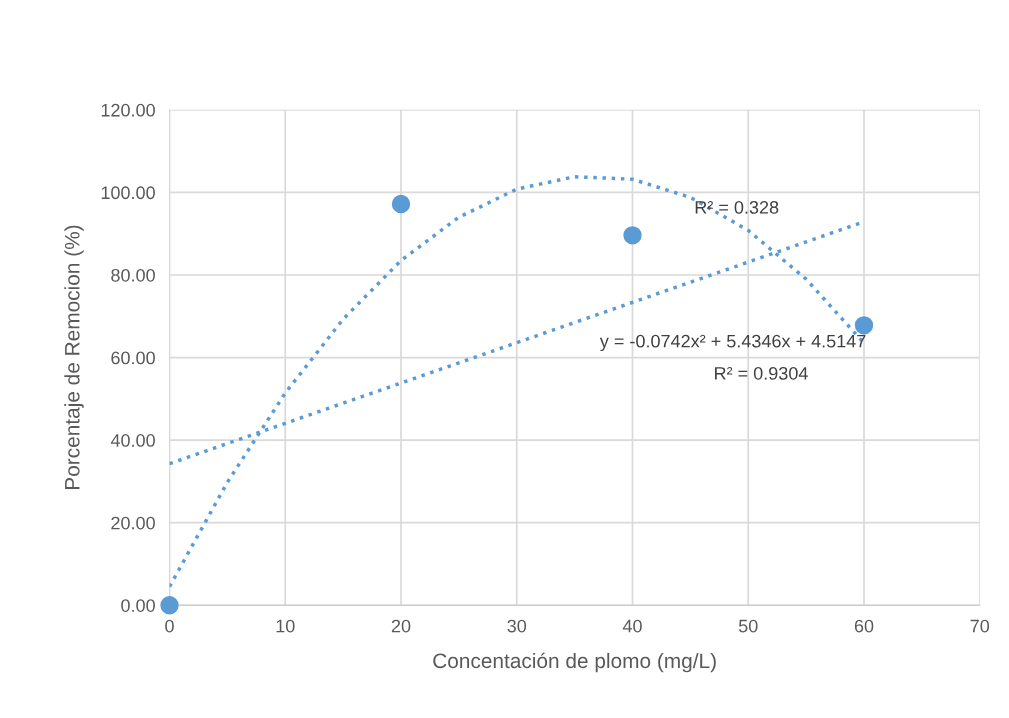 This screenshot has height=718, width=1009. Describe the element at coordinates (132, 440) in the screenshot. I see `y-tick-label: 40.00` at that location.